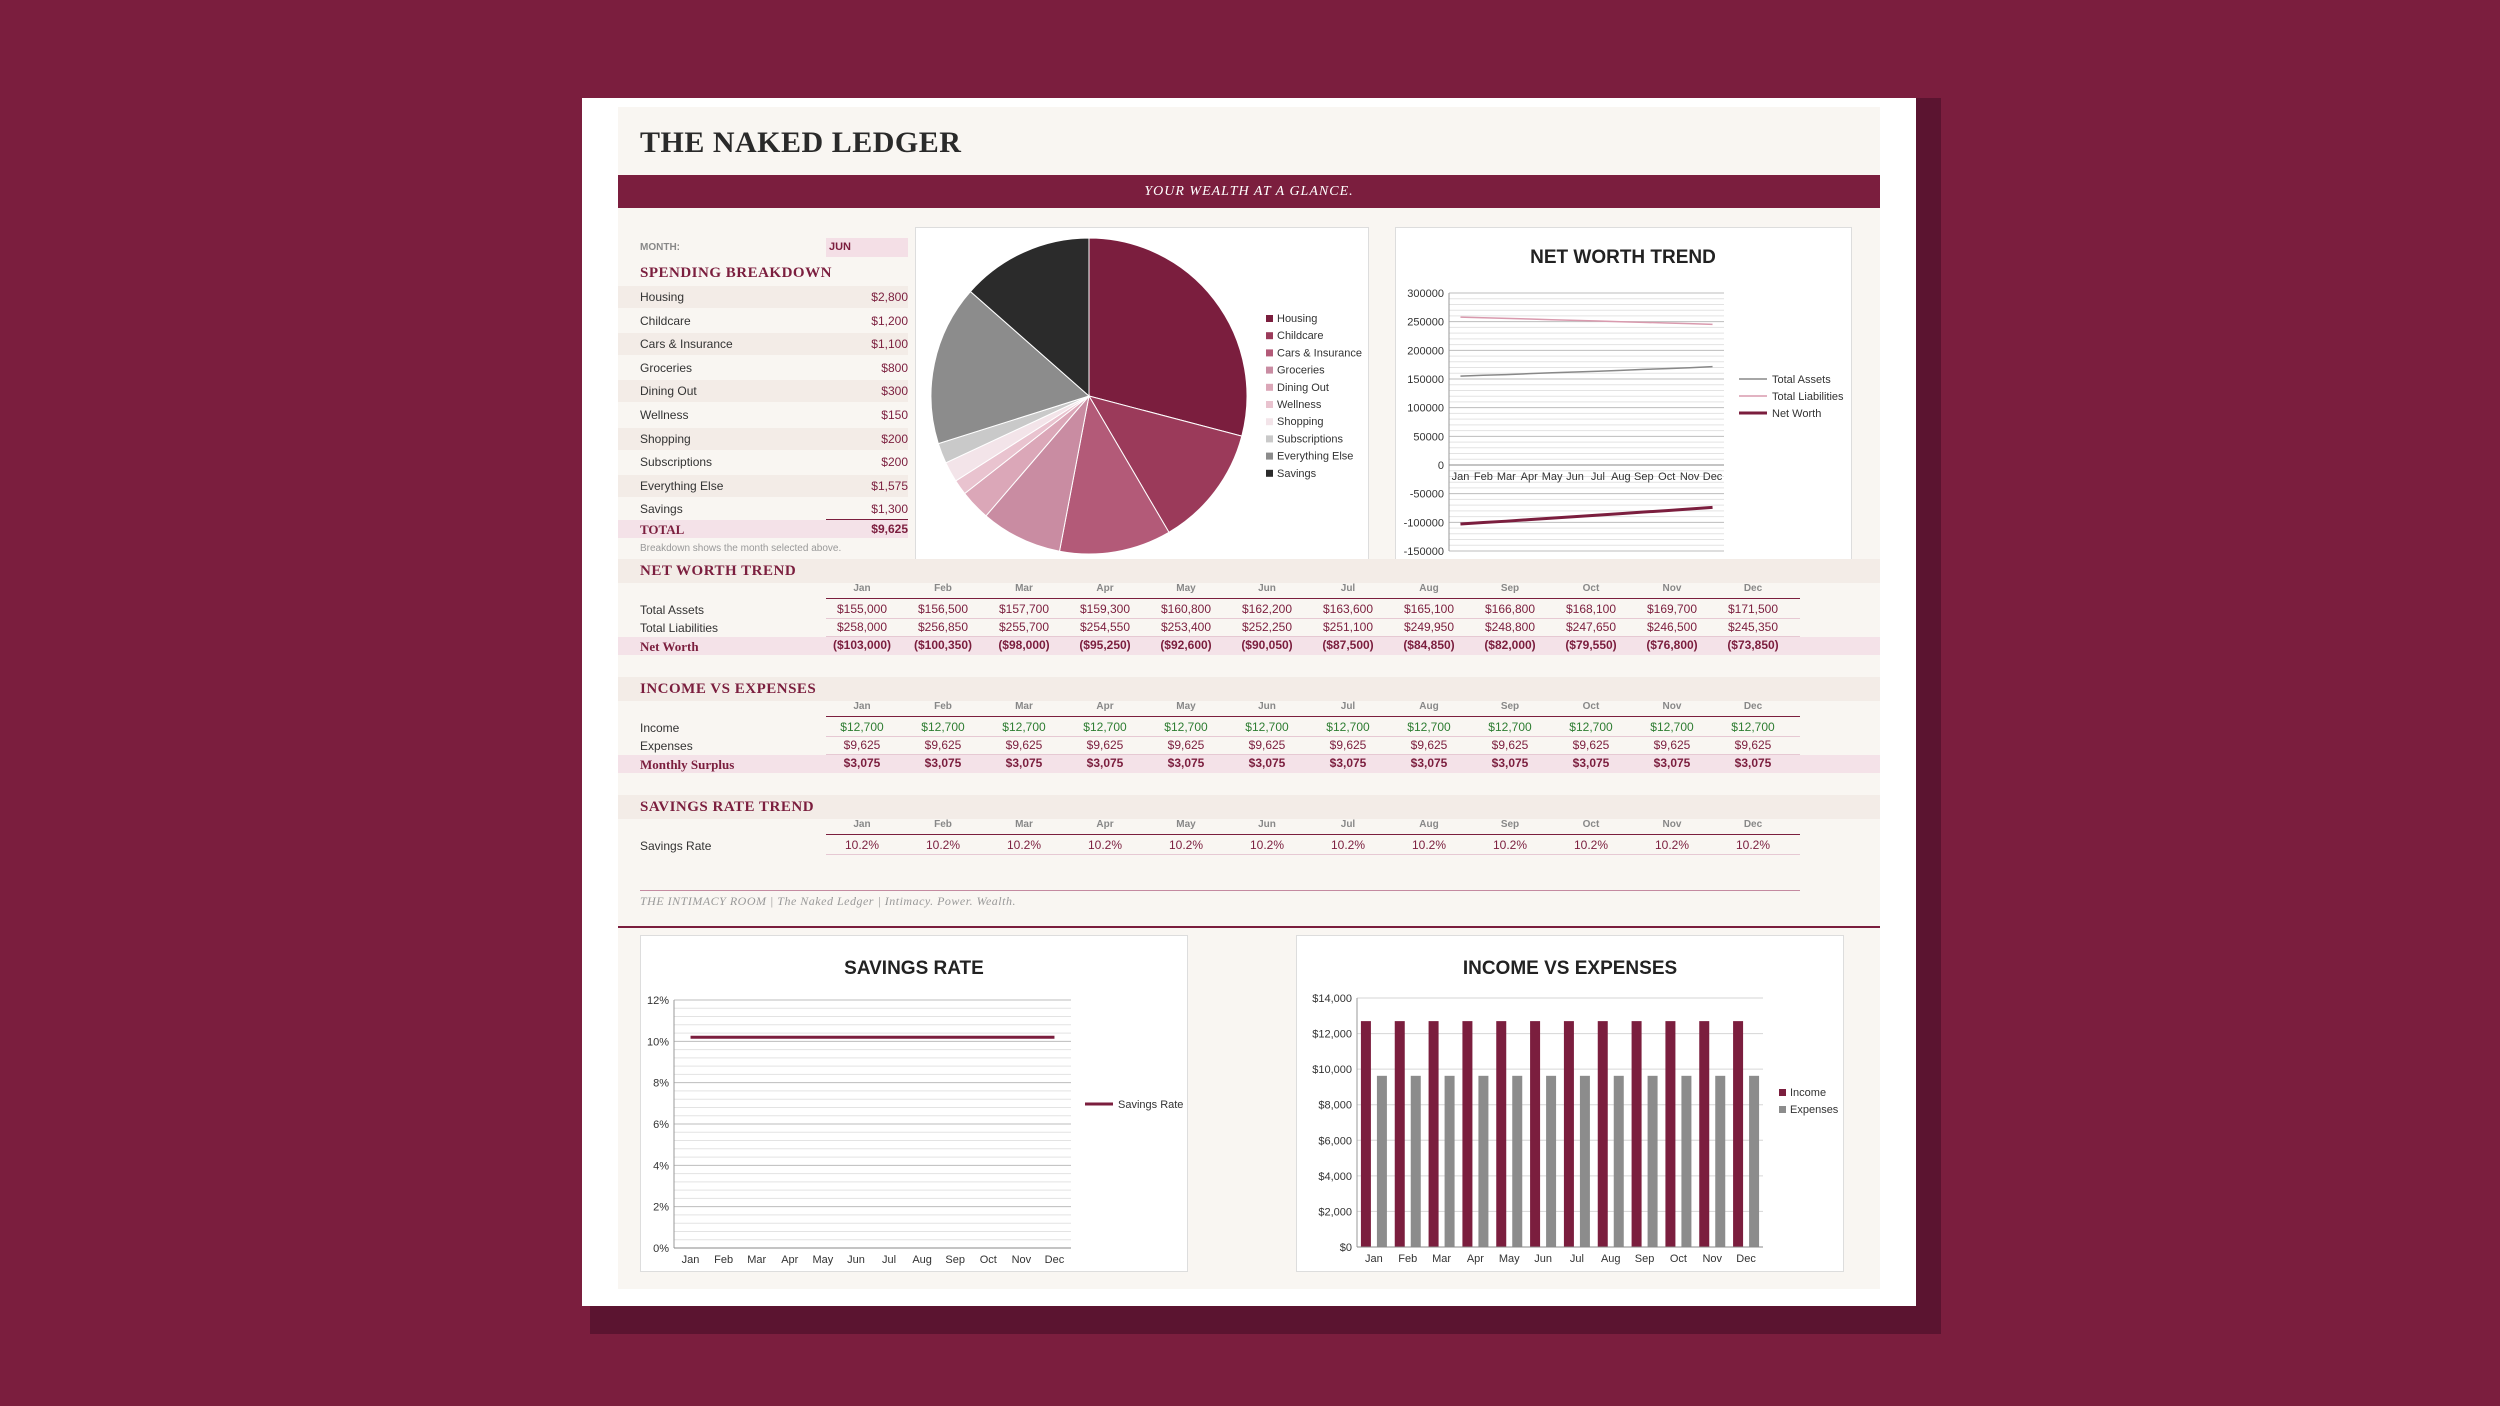 The image size is (2500, 1406). I want to click on y-tick-label: $12,000, so click(1332, 1035).